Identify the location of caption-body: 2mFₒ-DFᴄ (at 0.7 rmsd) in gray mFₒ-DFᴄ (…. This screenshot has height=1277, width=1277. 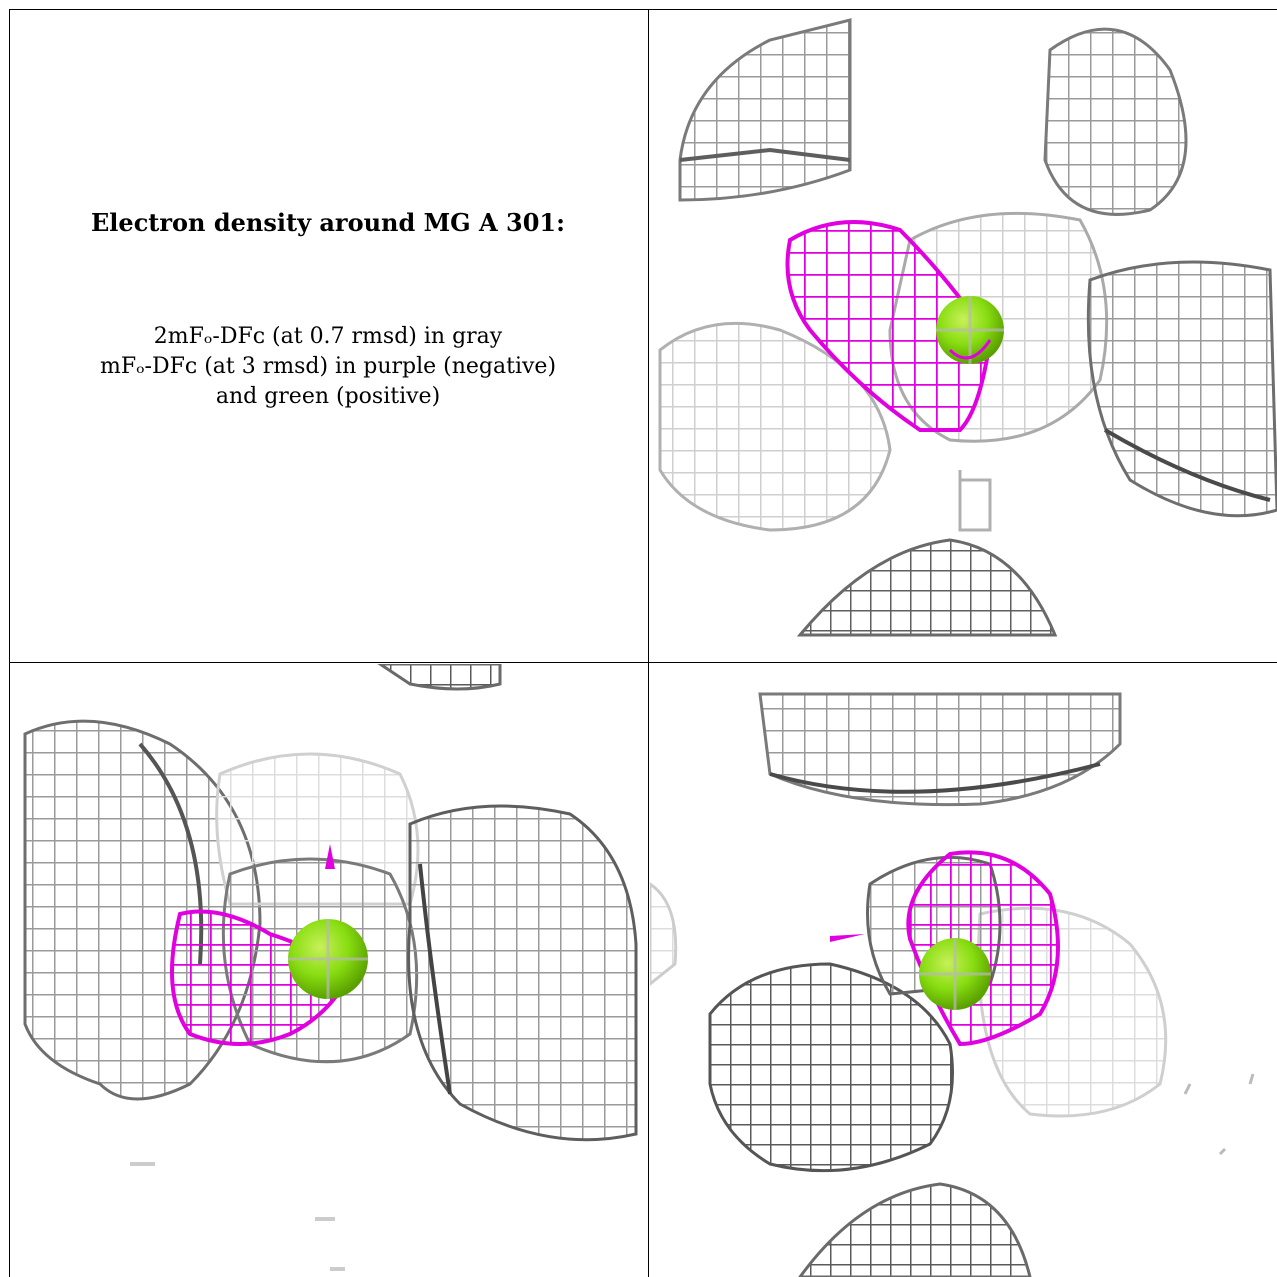
(328, 367).